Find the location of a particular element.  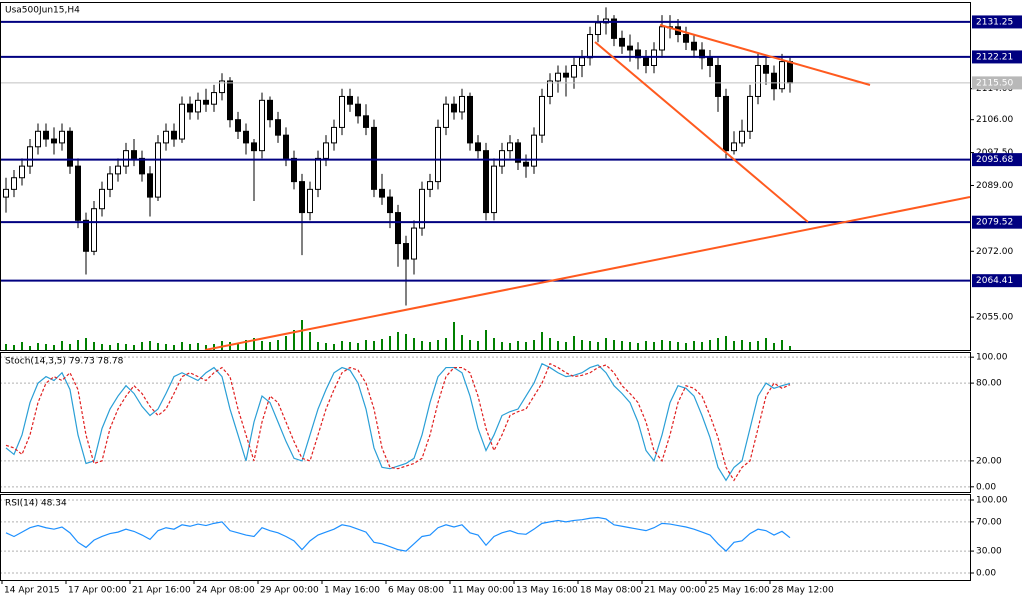

level-label: 2131.25 is located at coordinates (994, 22).